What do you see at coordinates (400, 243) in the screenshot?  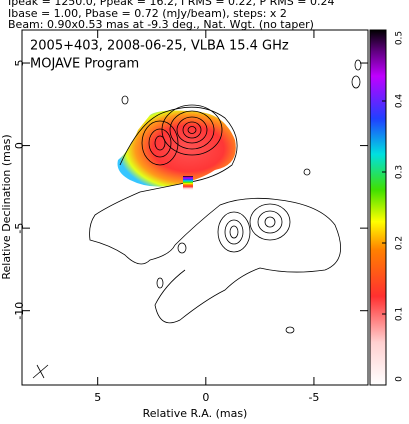 I see `colorbar-tick-label: 0.2` at bounding box center [400, 243].